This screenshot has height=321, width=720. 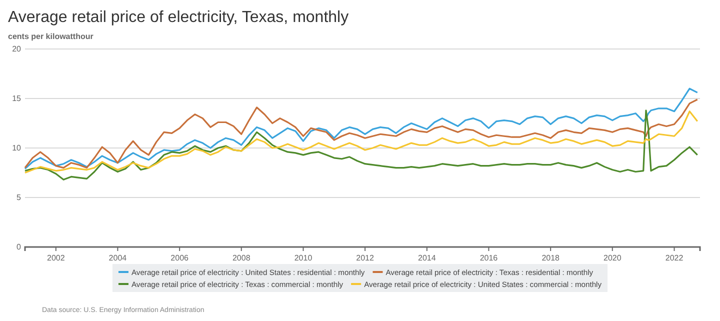 What do you see at coordinates (56, 258) in the screenshot?
I see `x-tick-label: 2002` at bounding box center [56, 258].